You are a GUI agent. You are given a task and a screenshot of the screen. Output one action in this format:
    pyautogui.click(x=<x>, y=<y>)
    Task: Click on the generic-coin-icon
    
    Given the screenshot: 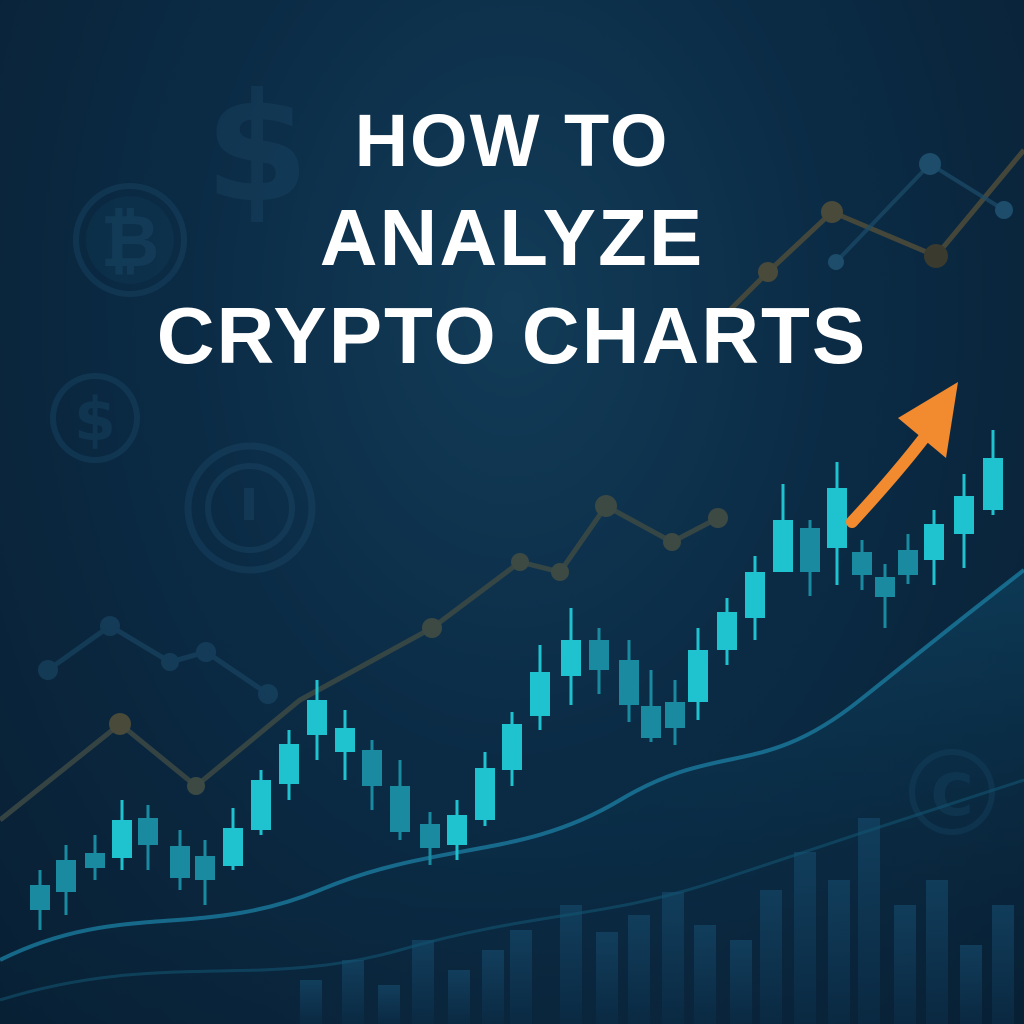 What is the action you would take?
    pyautogui.click(x=250, y=508)
    